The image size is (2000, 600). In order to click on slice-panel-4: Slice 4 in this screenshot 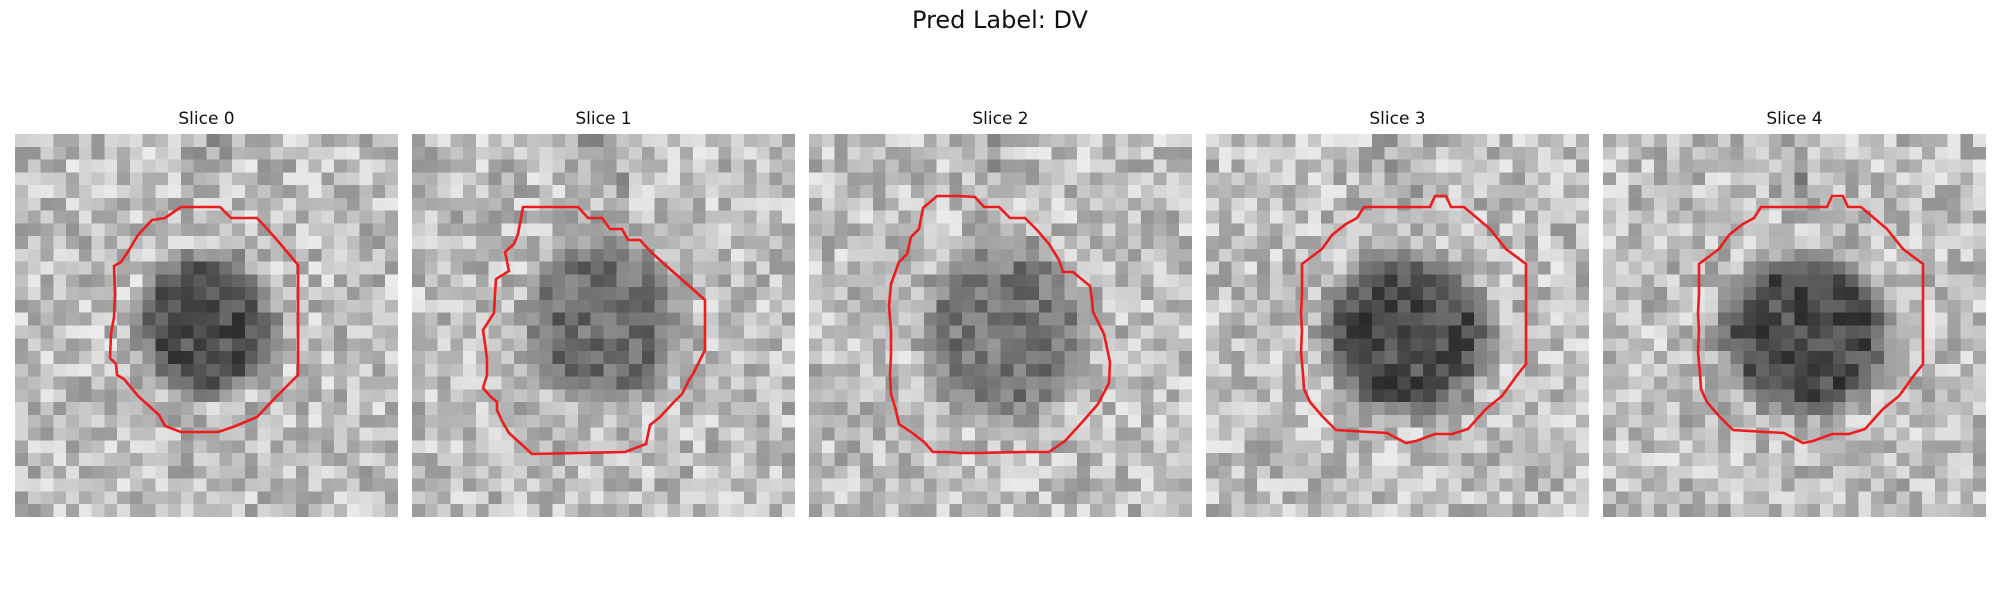, I will do `click(1794, 311)`.